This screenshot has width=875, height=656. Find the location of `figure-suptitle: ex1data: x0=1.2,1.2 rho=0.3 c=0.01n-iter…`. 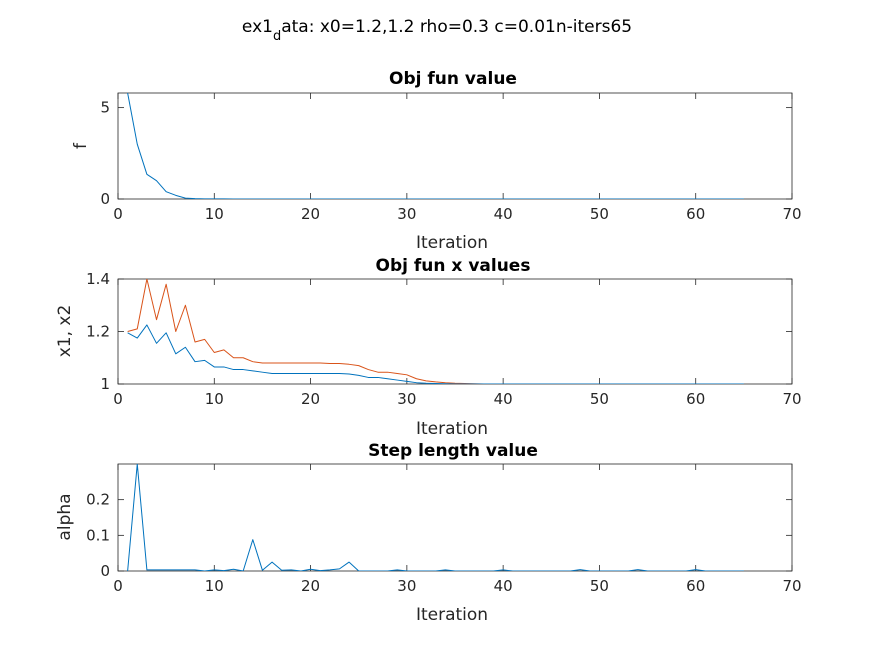

figure-suptitle: ex1data: x0=1.2,1.2 rho=0.3 c=0.01n-iter… is located at coordinates (437, 30).